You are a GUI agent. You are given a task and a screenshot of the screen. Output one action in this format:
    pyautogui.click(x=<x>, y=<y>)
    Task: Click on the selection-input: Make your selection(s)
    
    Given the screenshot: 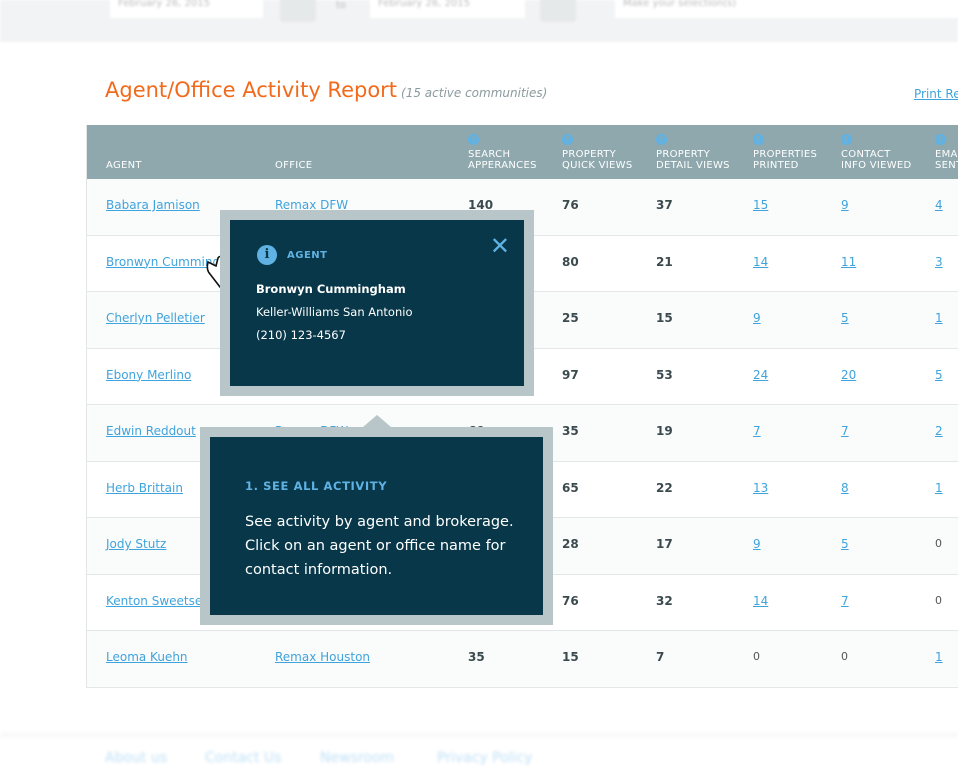 What is the action you would take?
    pyautogui.click(x=786, y=9)
    